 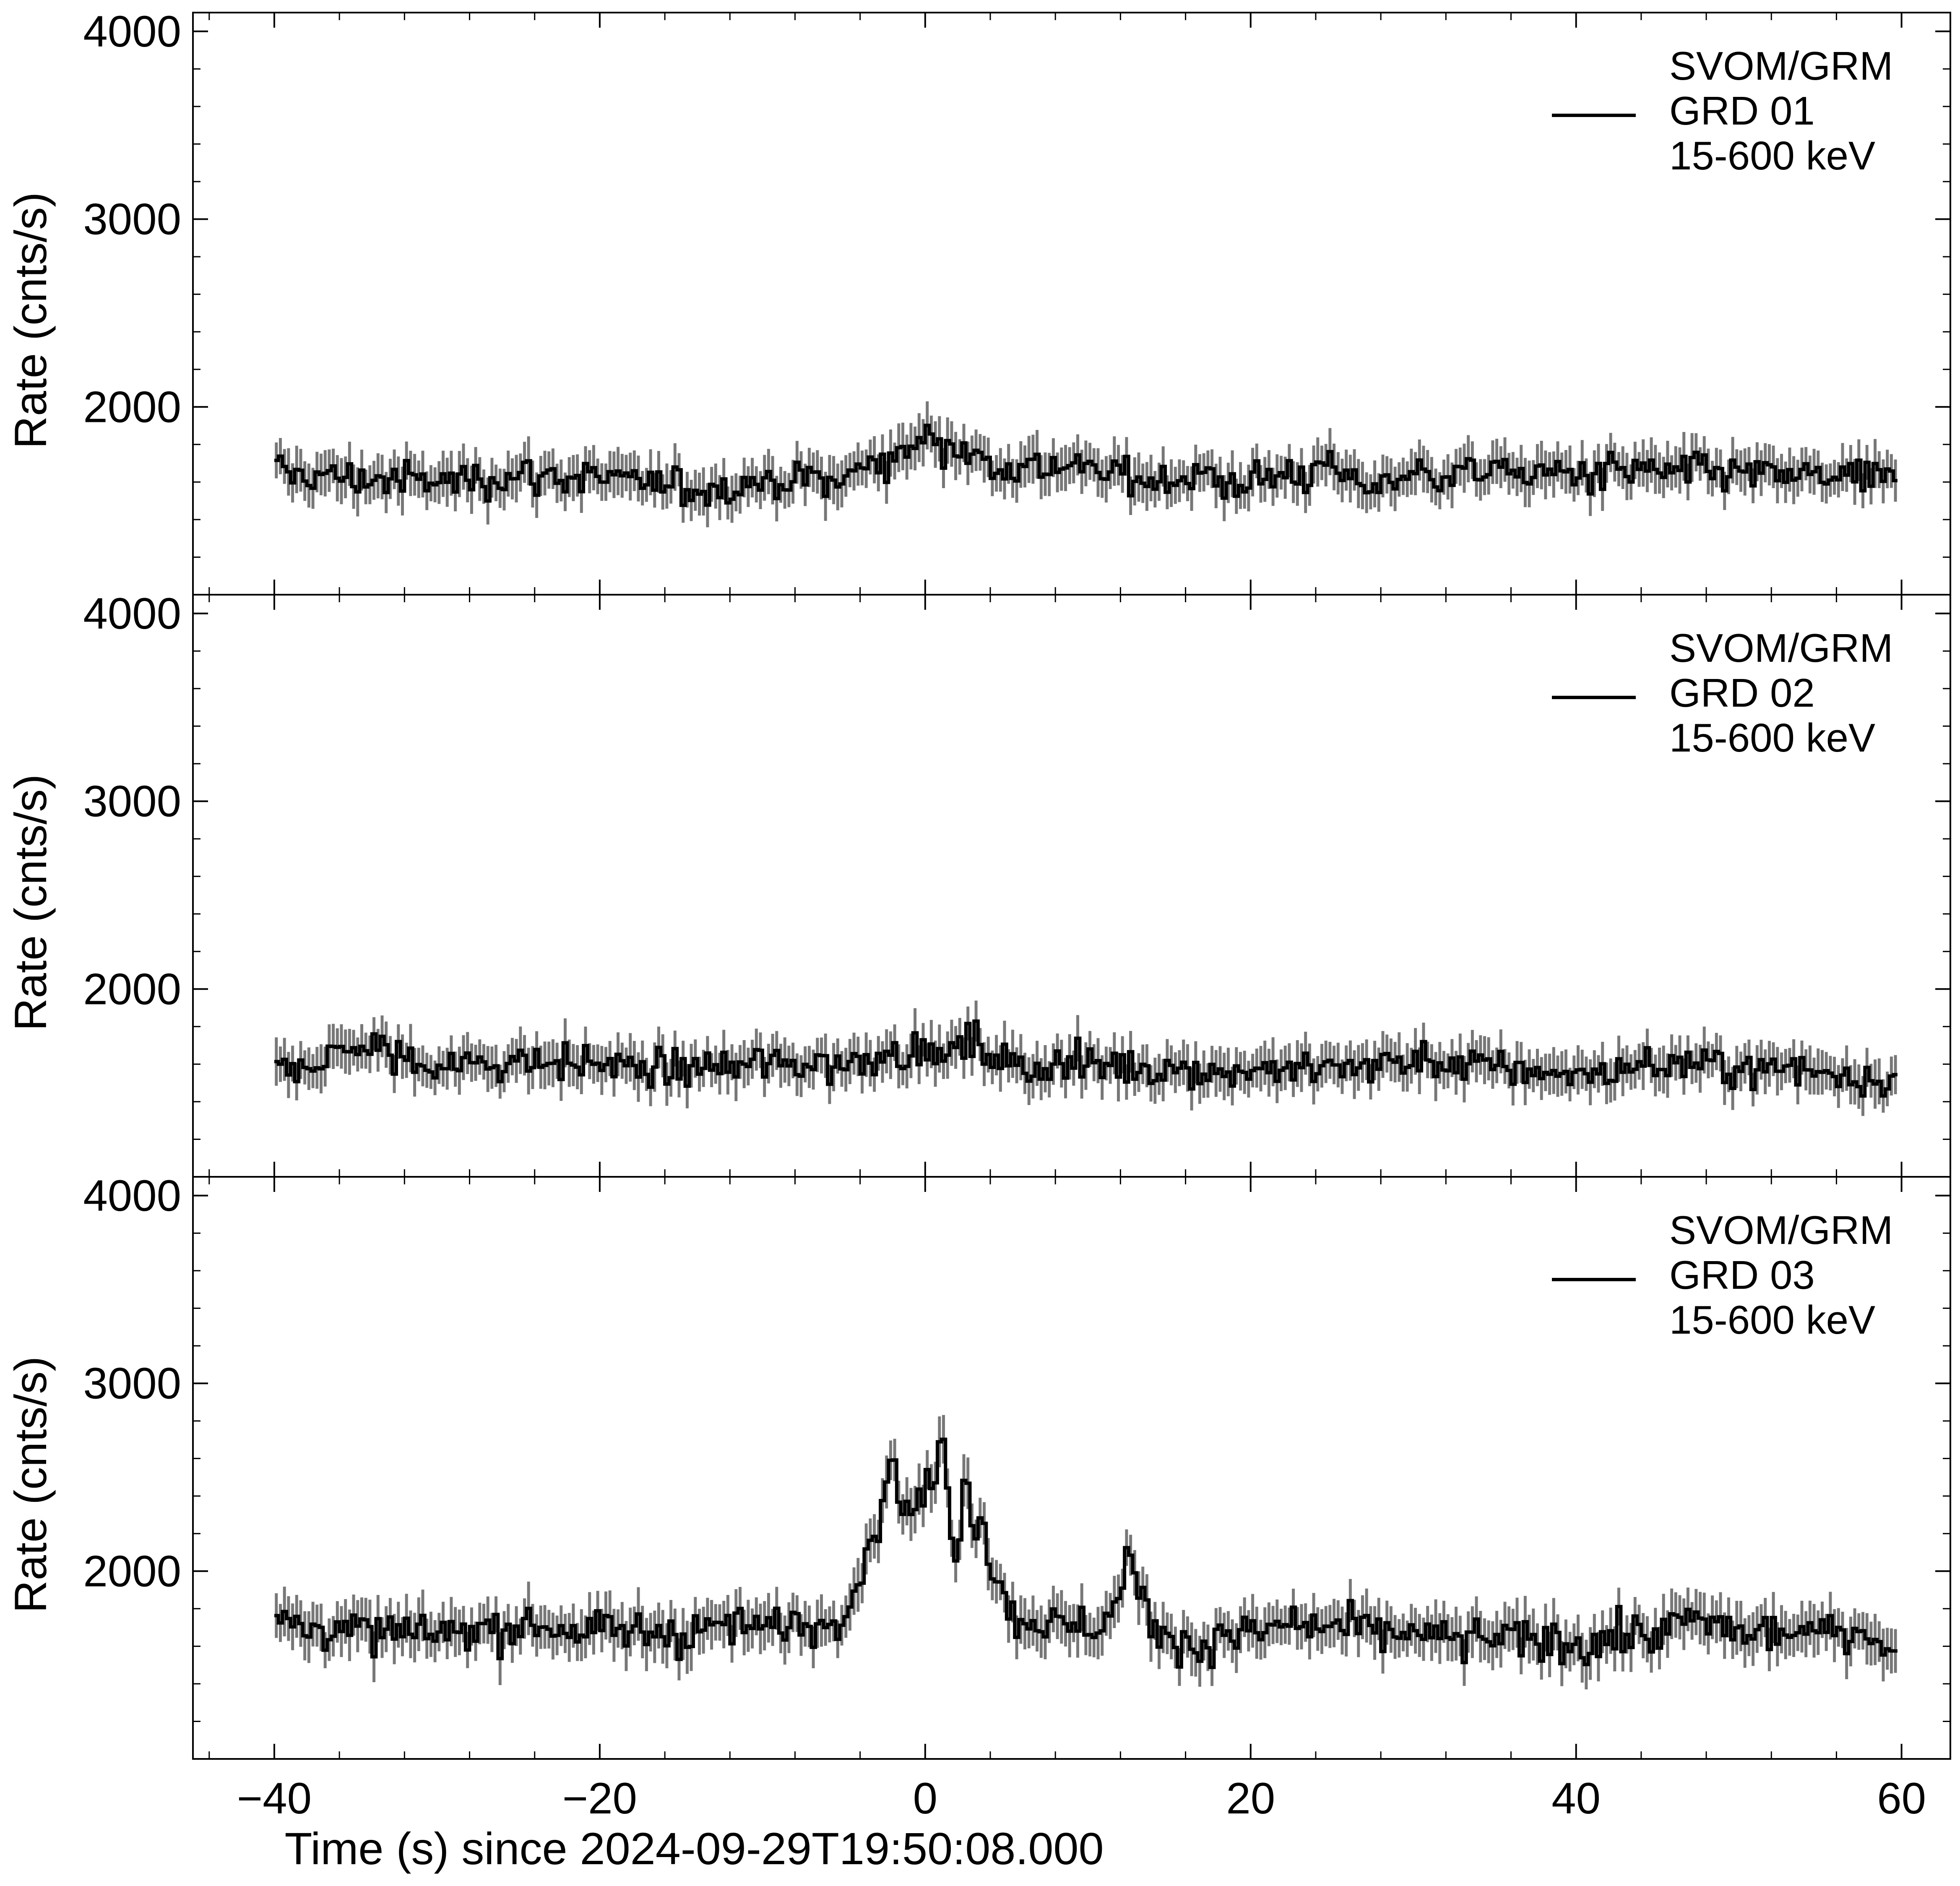 What do you see at coordinates (1742, 693) in the screenshot?
I see `legend-label: GRD 02` at bounding box center [1742, 693].